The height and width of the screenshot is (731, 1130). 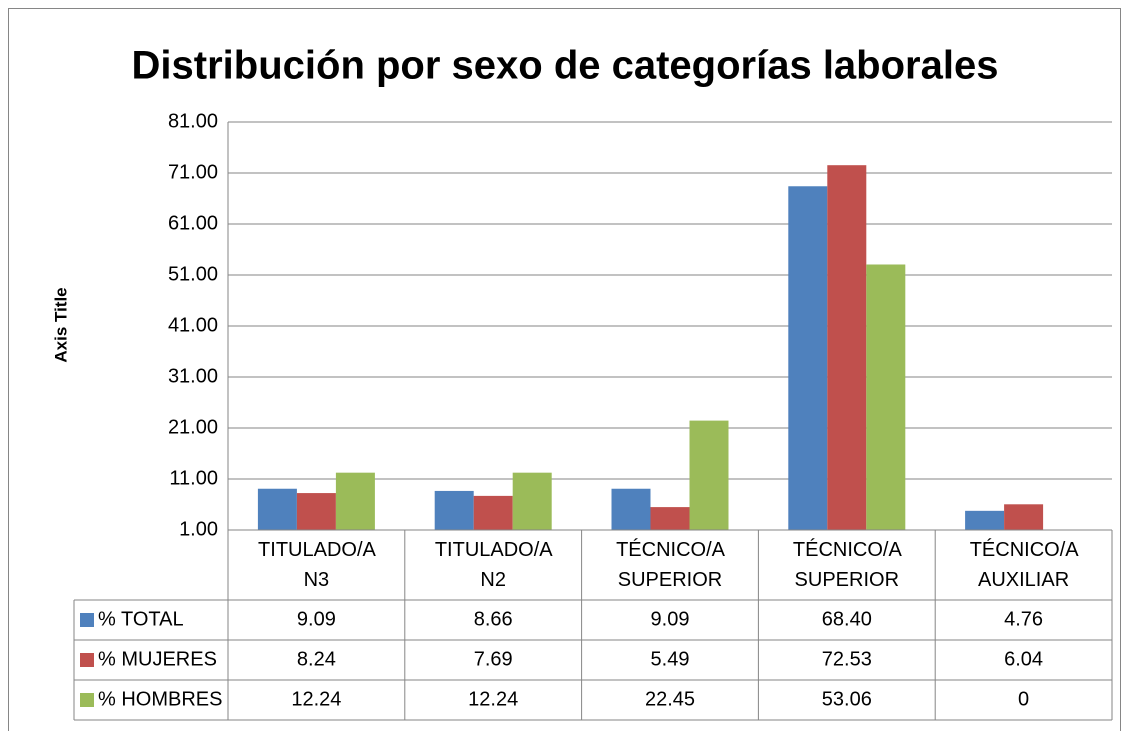 I want to click on y-tick-label: 81.00, so click(x=193, y=121).